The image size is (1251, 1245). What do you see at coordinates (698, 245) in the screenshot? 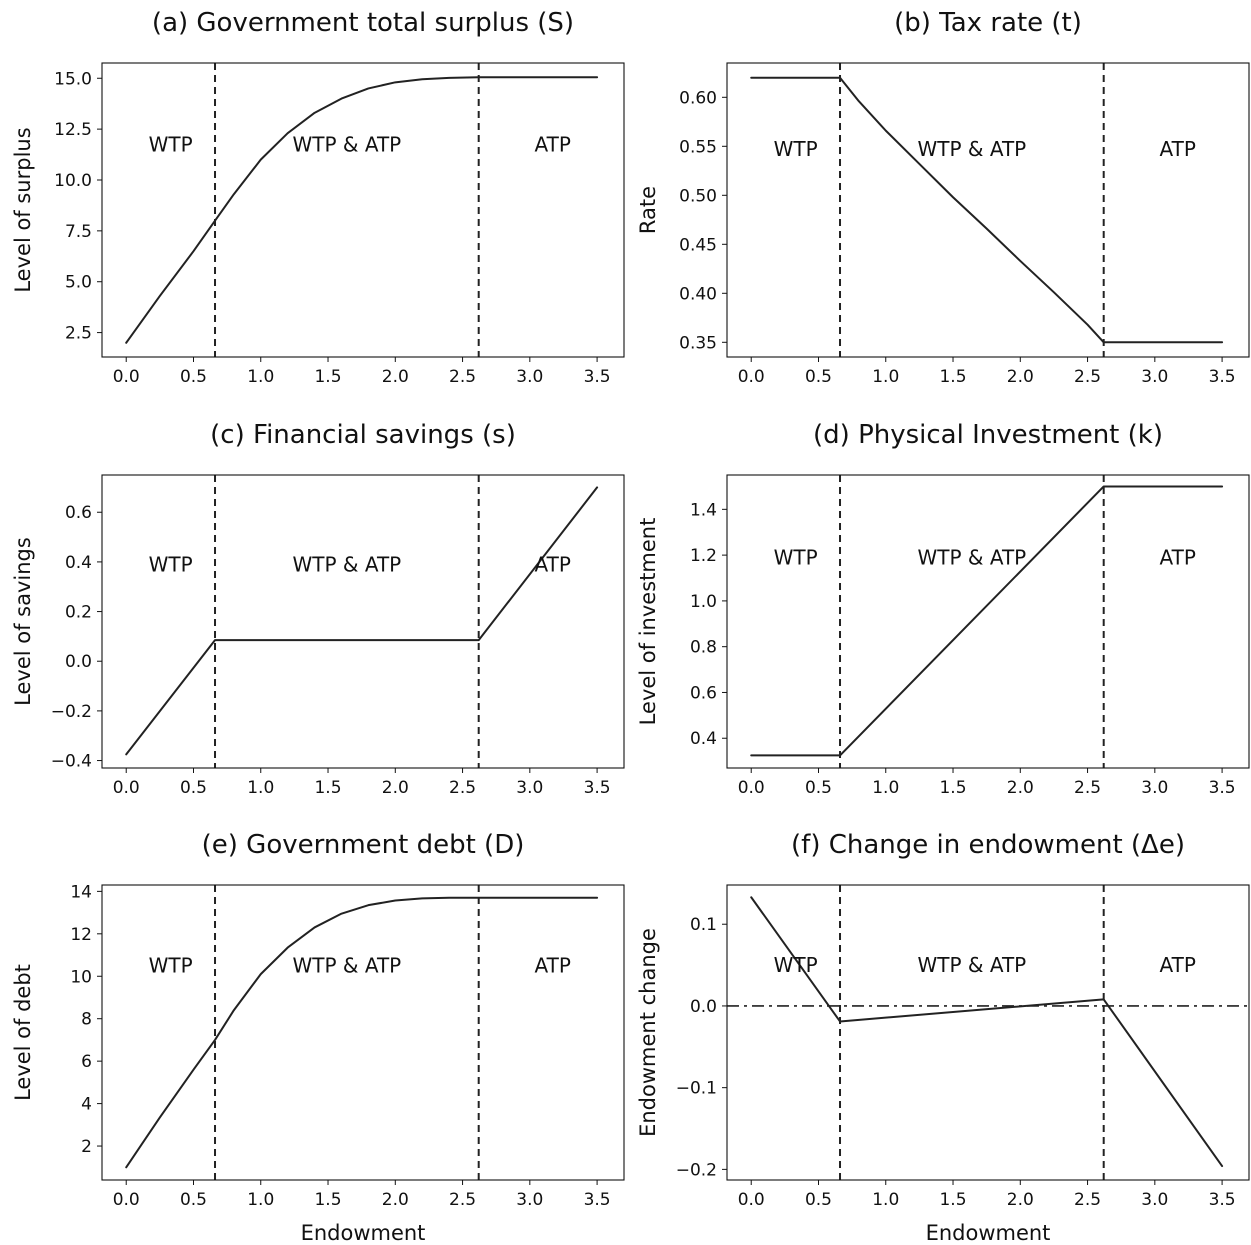
I see `y-tick-label: 0.45` at bounding box center [698, 245].